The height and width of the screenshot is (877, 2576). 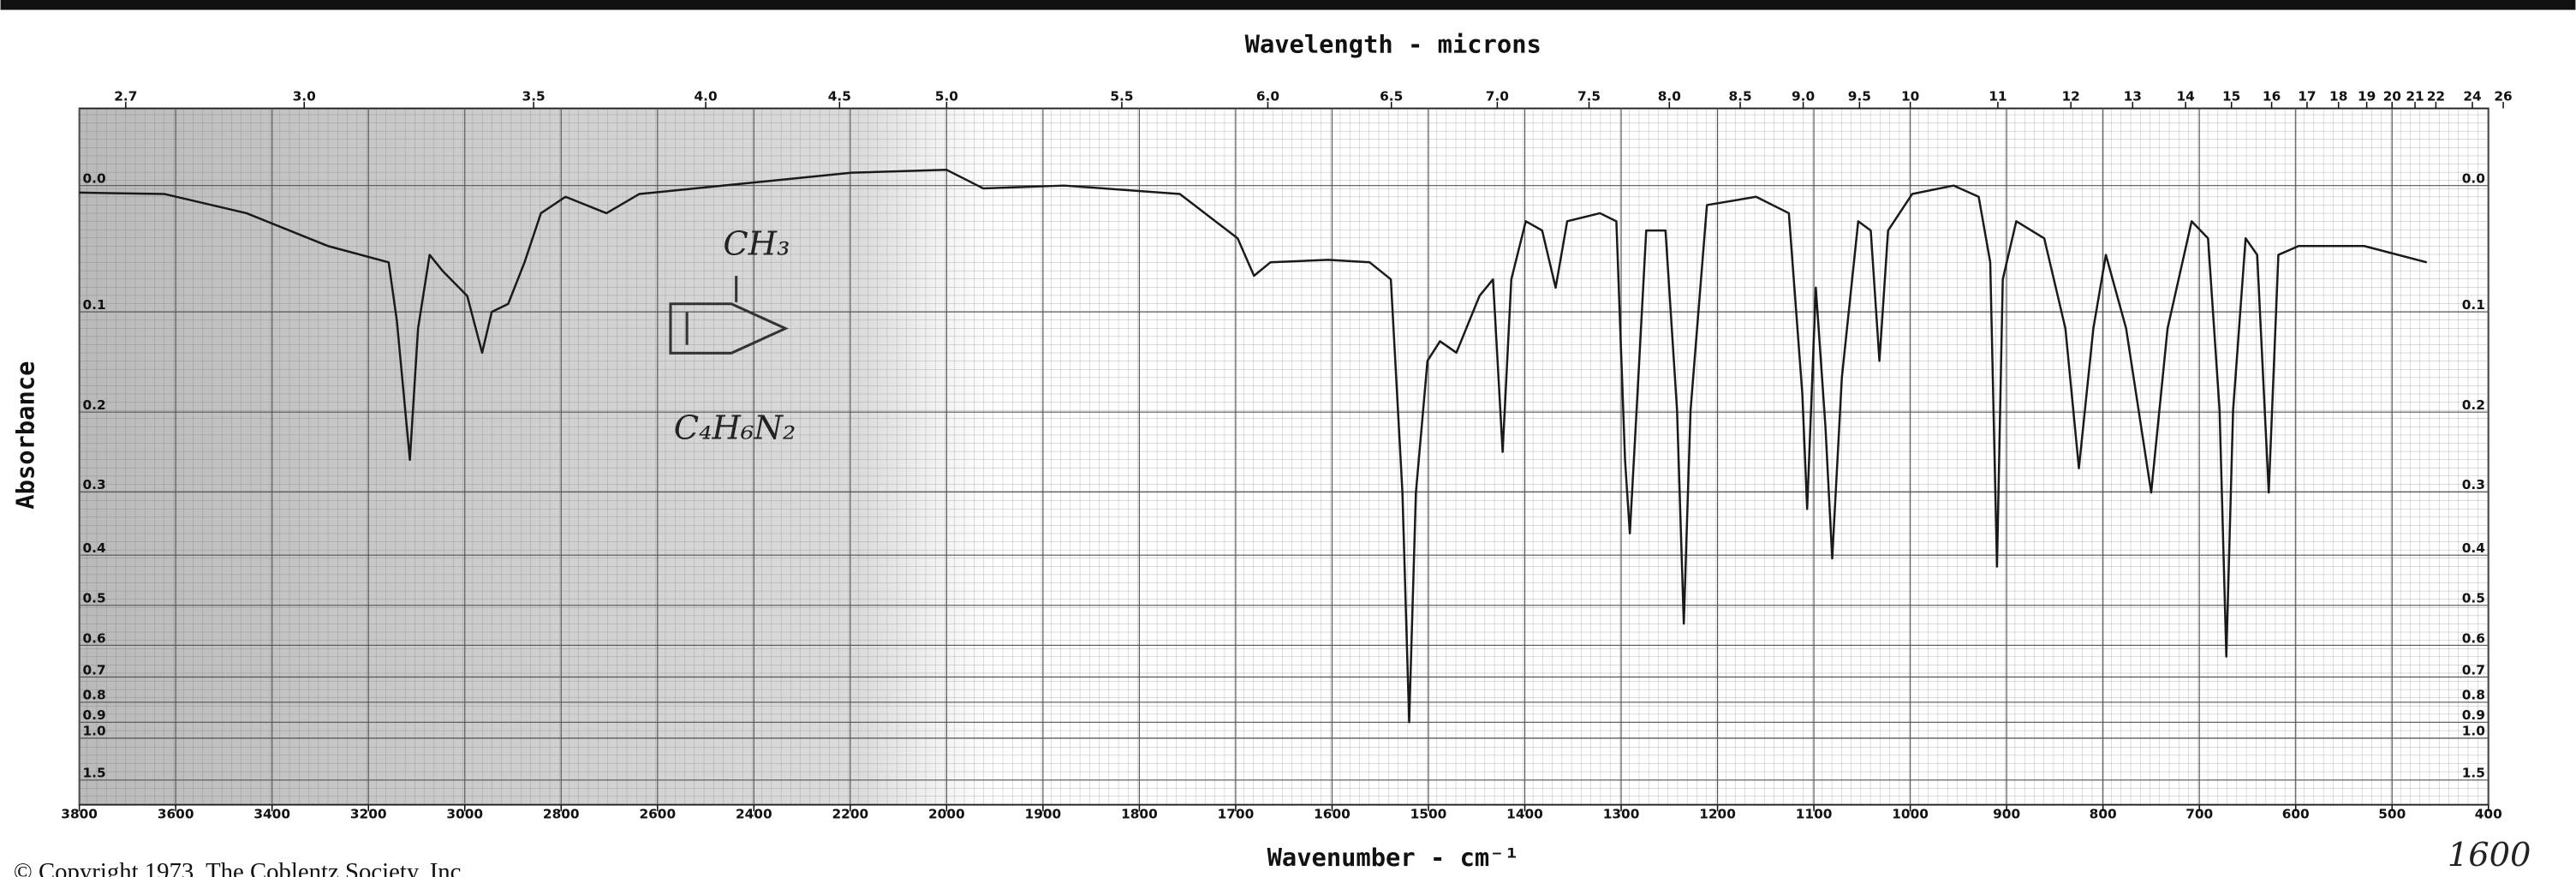 I want to click on x2-tick-label: 7.0, so click(x=1497, y=97).